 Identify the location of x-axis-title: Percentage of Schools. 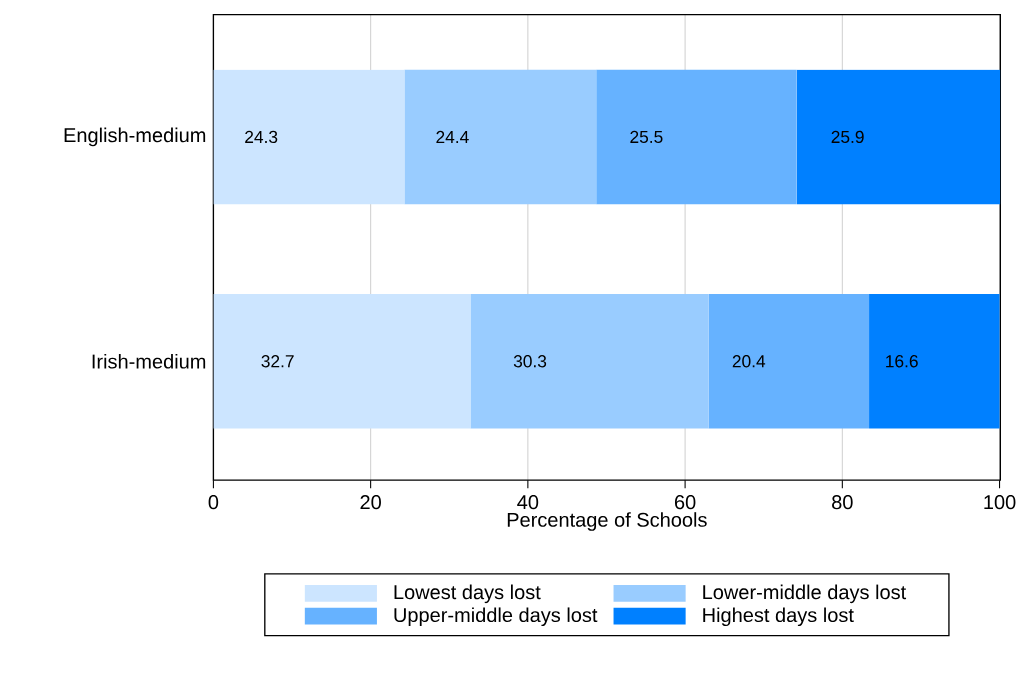
(607, 522).